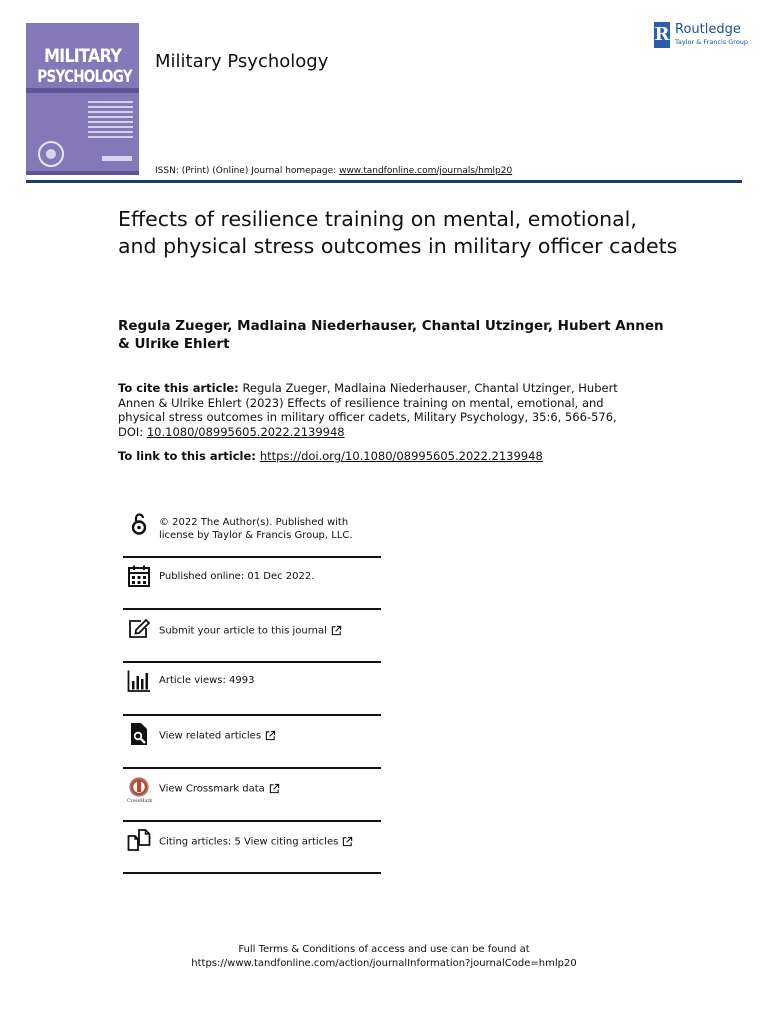 The image size is (768, 1024). I want to click on citing-documents-icon, so click(139, 840).